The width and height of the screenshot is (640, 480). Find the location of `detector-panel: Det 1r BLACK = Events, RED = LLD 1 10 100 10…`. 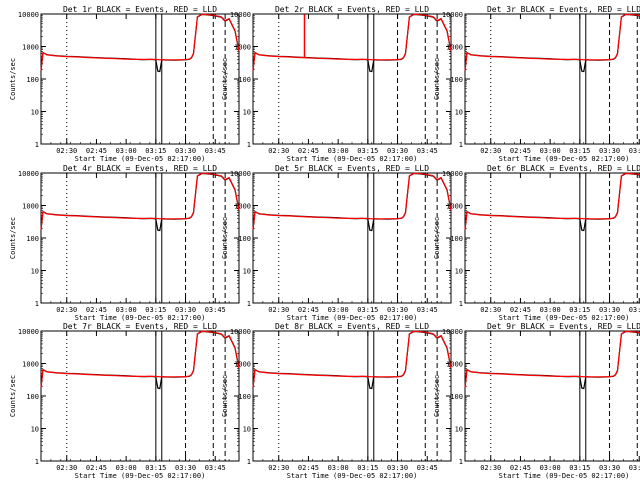

detector-panel: Det 1r BLACK = Events, RED = LLD 1 10 100 10… is located at coordinates (124, 84).